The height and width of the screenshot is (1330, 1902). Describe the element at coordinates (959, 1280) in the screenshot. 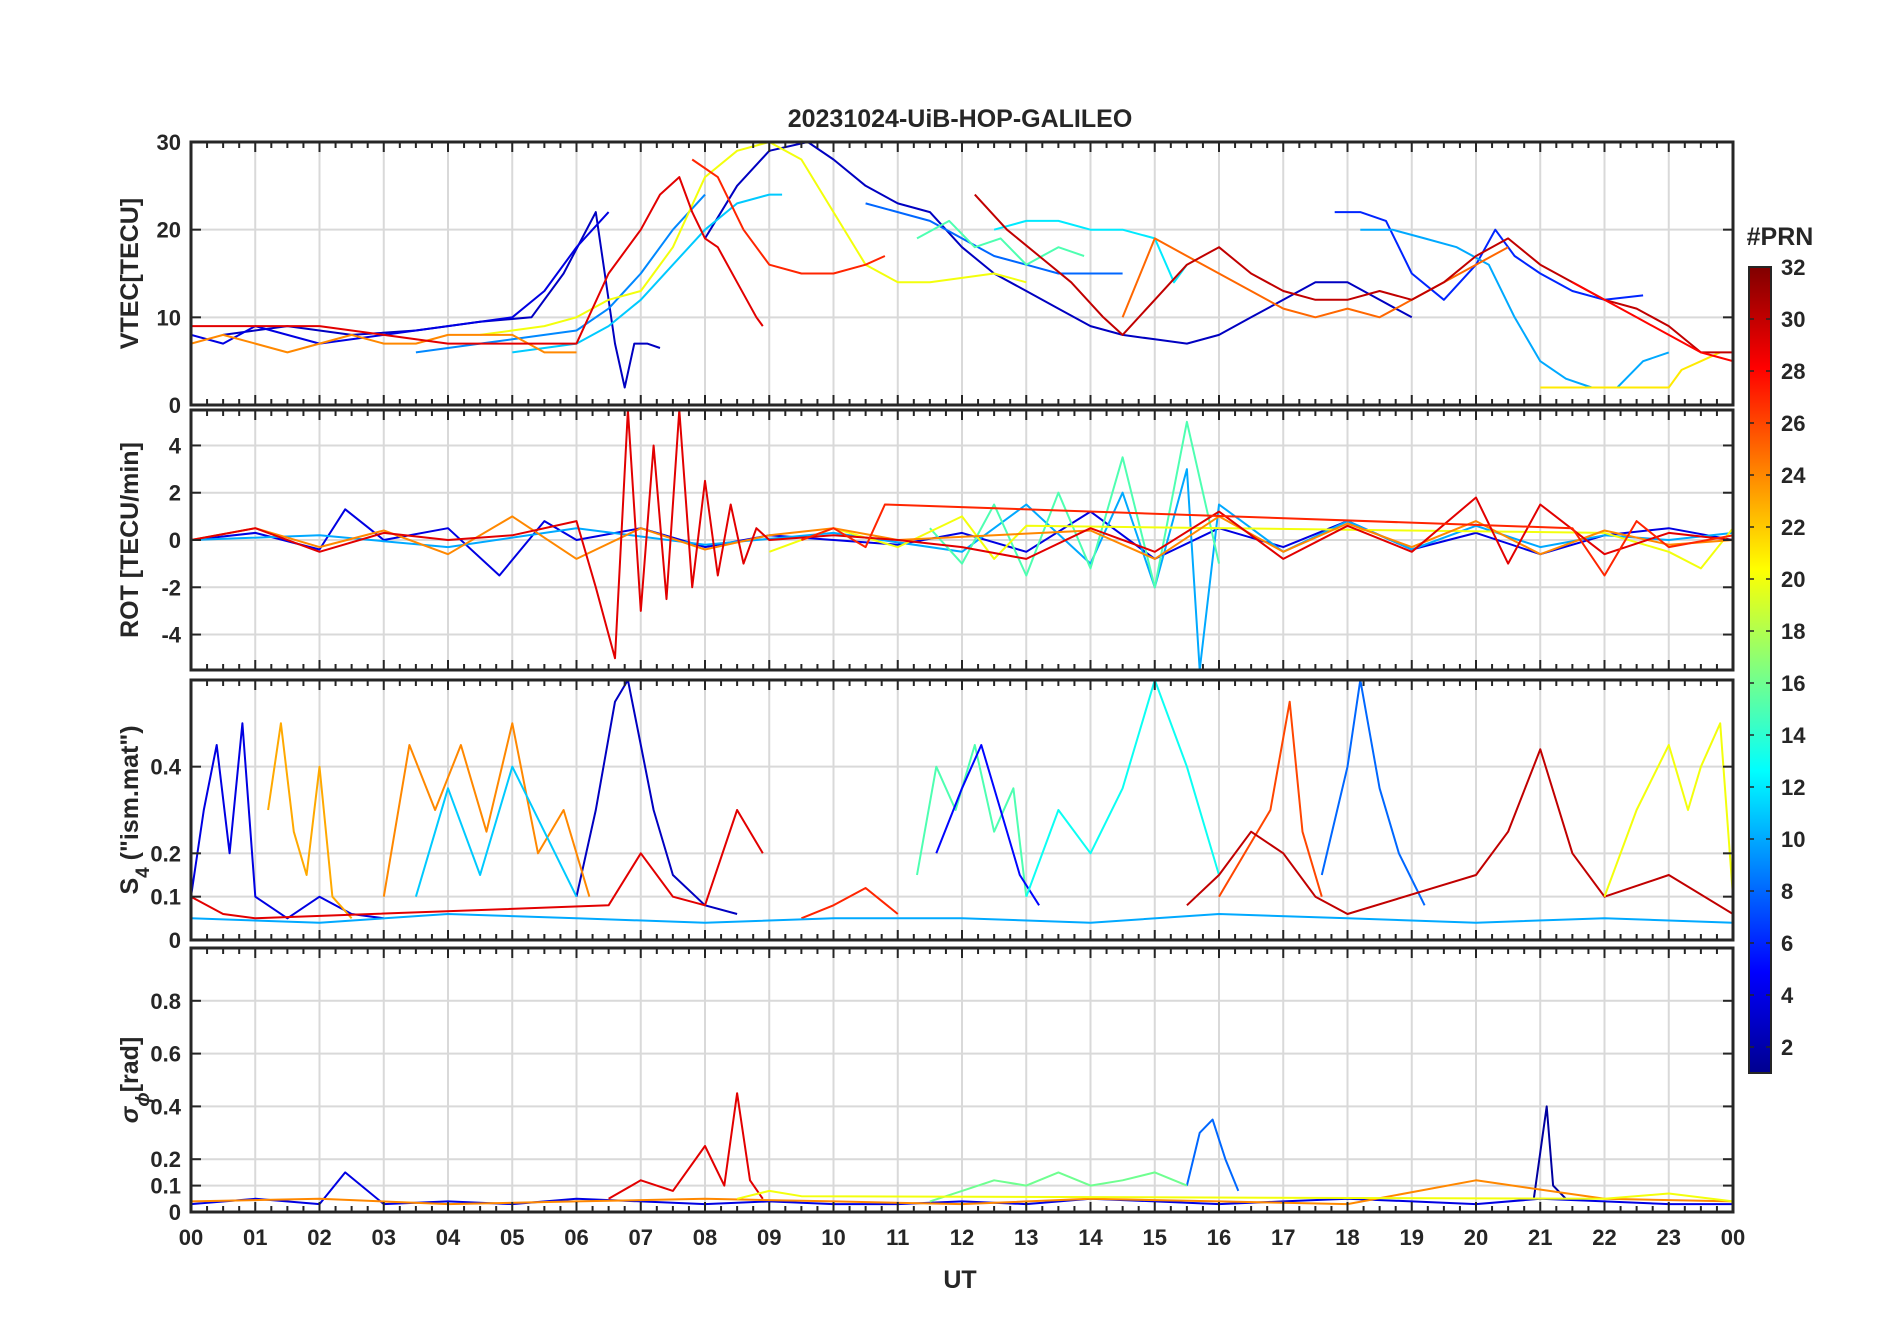

I see `x-axis-label: UT` at that location.